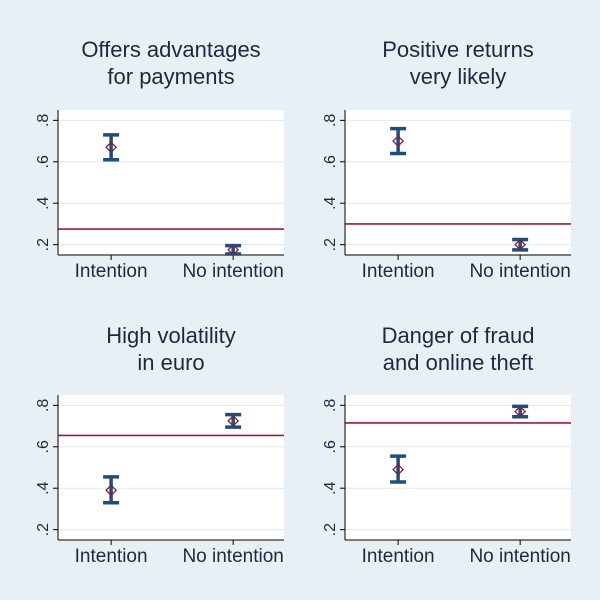 The height and width of the screenshot is (600, 600). I want to click on chart-title-line: and online theft, so click(458, 362).